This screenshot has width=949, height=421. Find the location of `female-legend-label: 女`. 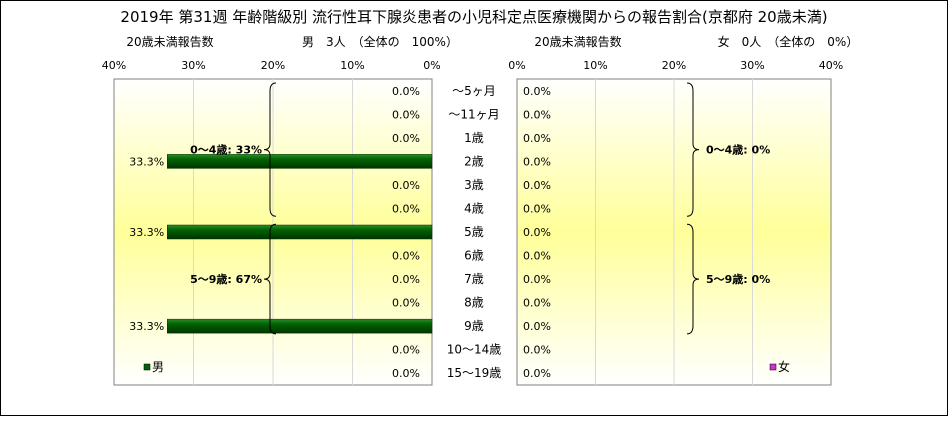

female-legend-label: 女 is located at coordinates (784, 366).